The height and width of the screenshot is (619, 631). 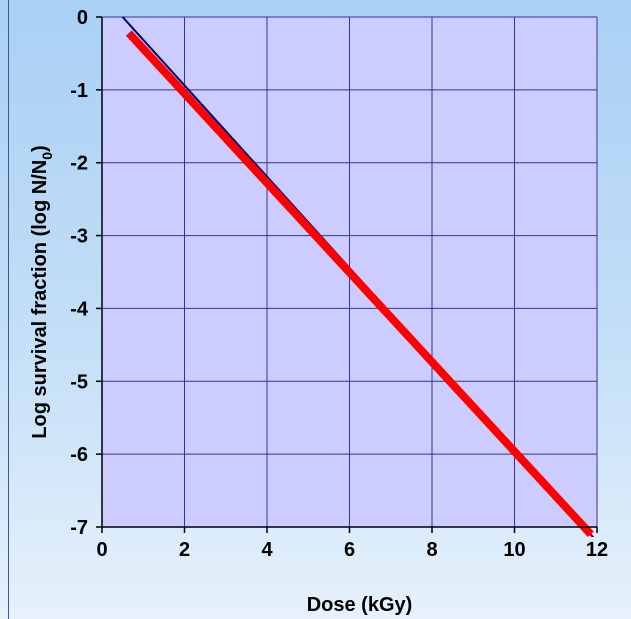 I want to click on x-tick-labels: 0 2 4 6 8 10 12, so click(x=352, y=550).